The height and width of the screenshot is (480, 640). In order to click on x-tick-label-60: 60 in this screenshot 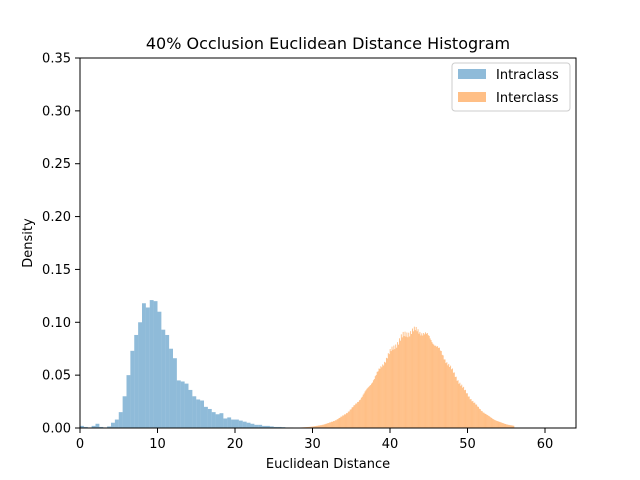, I will do `click(545, 444)`.